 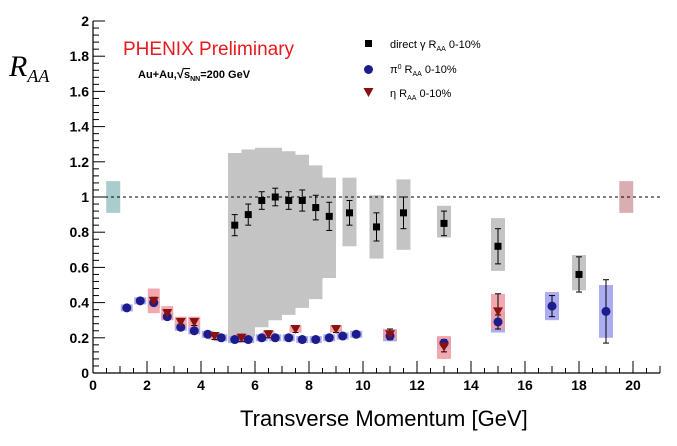 I want to click on legend-pi0-sub: AA, so click(x=418, y=74).